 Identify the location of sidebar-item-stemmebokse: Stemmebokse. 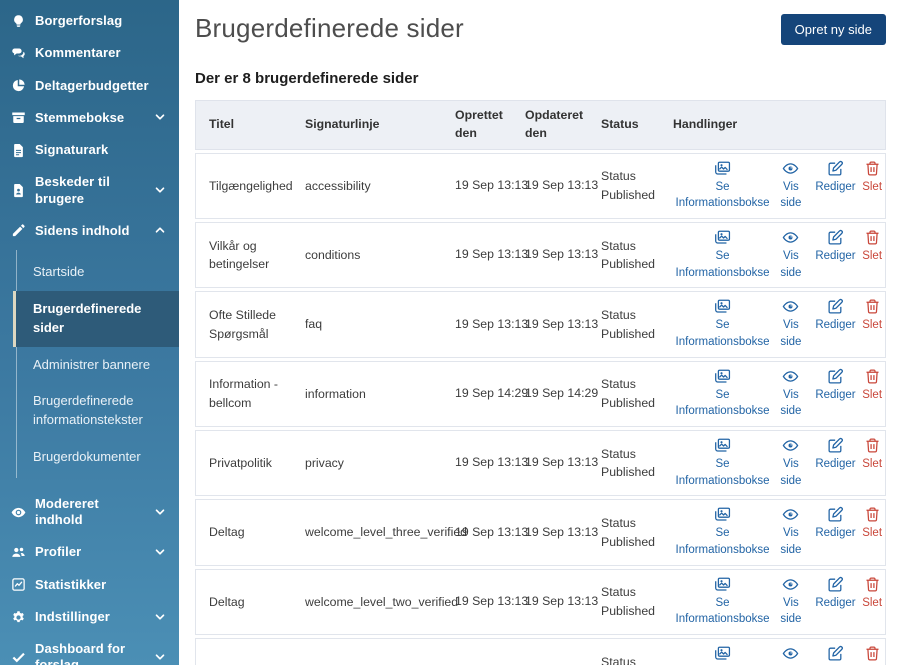
(89, 118).